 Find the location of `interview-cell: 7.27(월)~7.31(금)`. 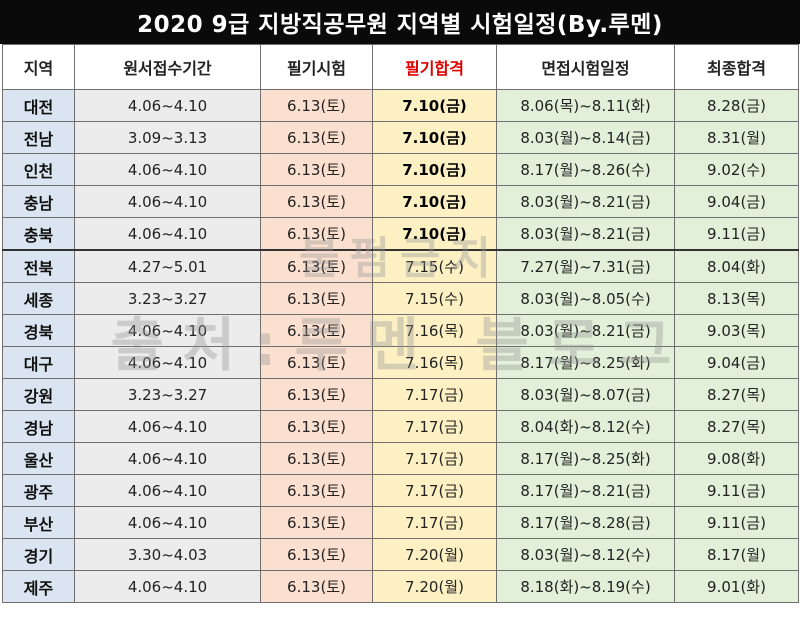

interview-cell: 7.27(월)~7.31(금) is located at coordinates (585, 266).